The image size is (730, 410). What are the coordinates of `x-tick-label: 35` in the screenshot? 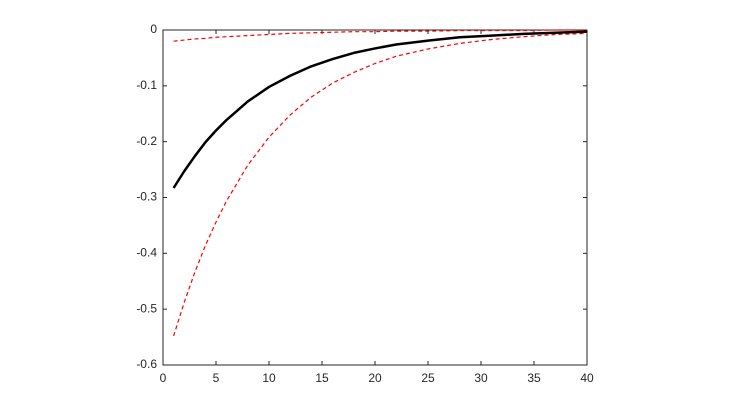 It's located at (534, 378).